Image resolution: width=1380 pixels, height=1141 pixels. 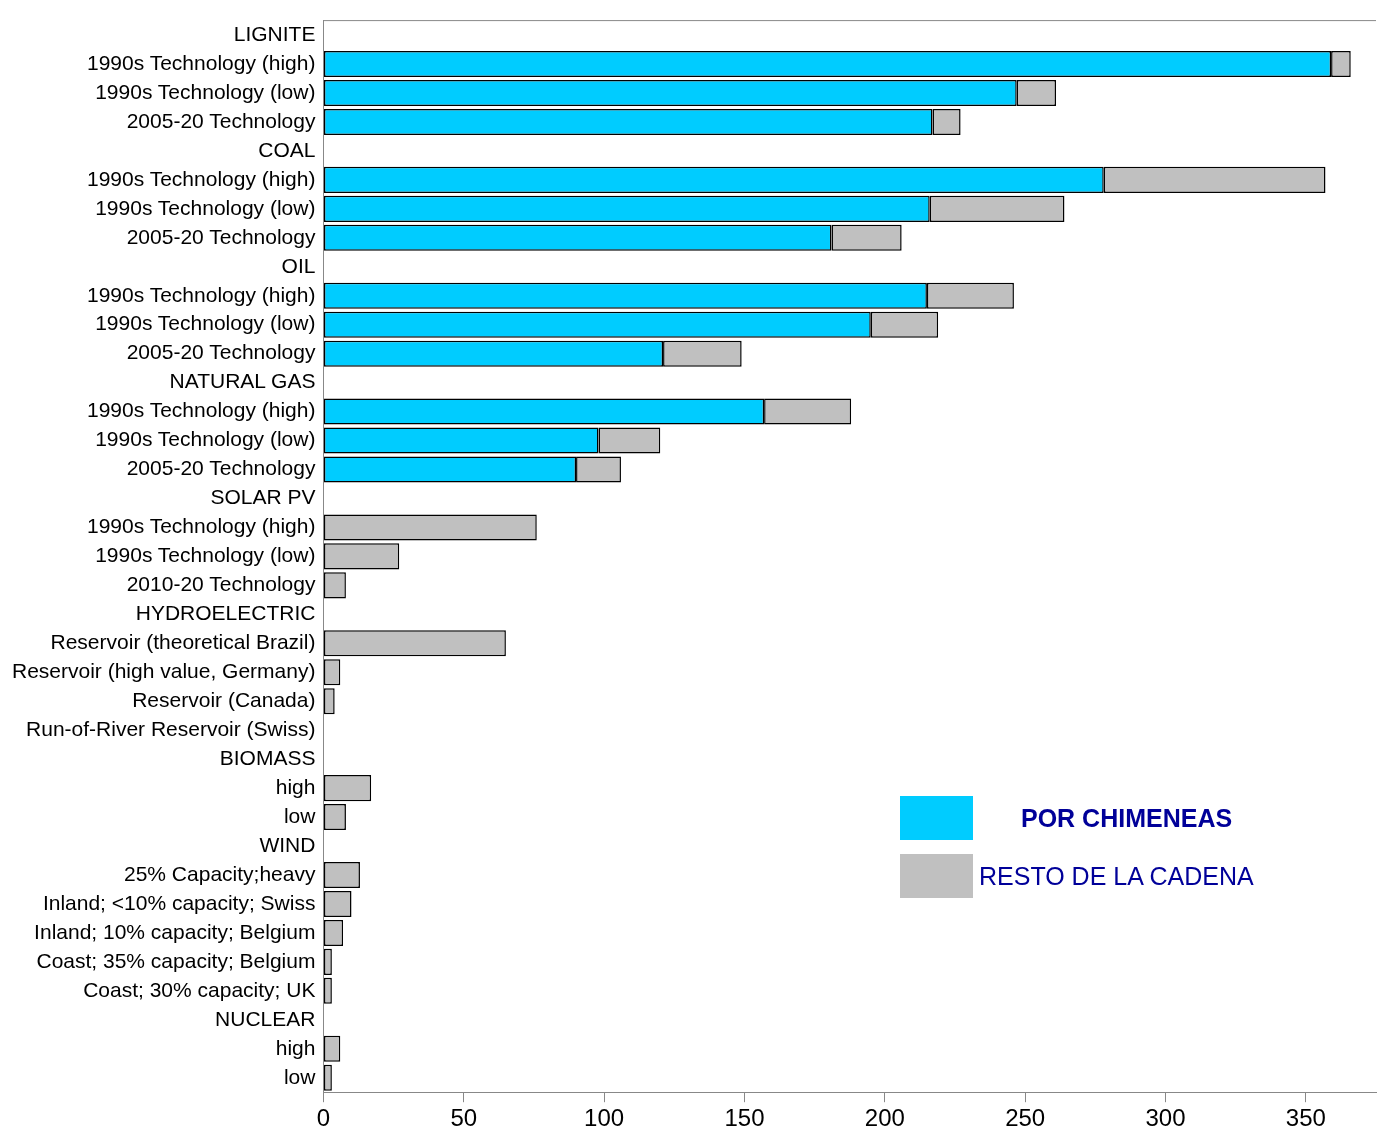 What do you see at coordinates (263, 497) in the screenshot?
I see `y-tick-label: SOLAR PV` at bounding box center [263, 497].